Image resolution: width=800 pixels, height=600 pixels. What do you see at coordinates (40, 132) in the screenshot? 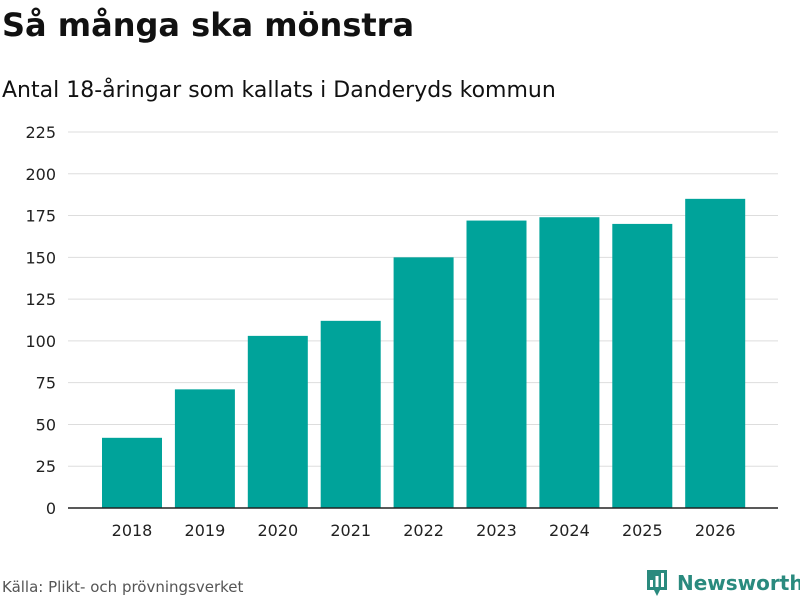
I see `y-tick-label: 225` at bounding box center [40, 132].